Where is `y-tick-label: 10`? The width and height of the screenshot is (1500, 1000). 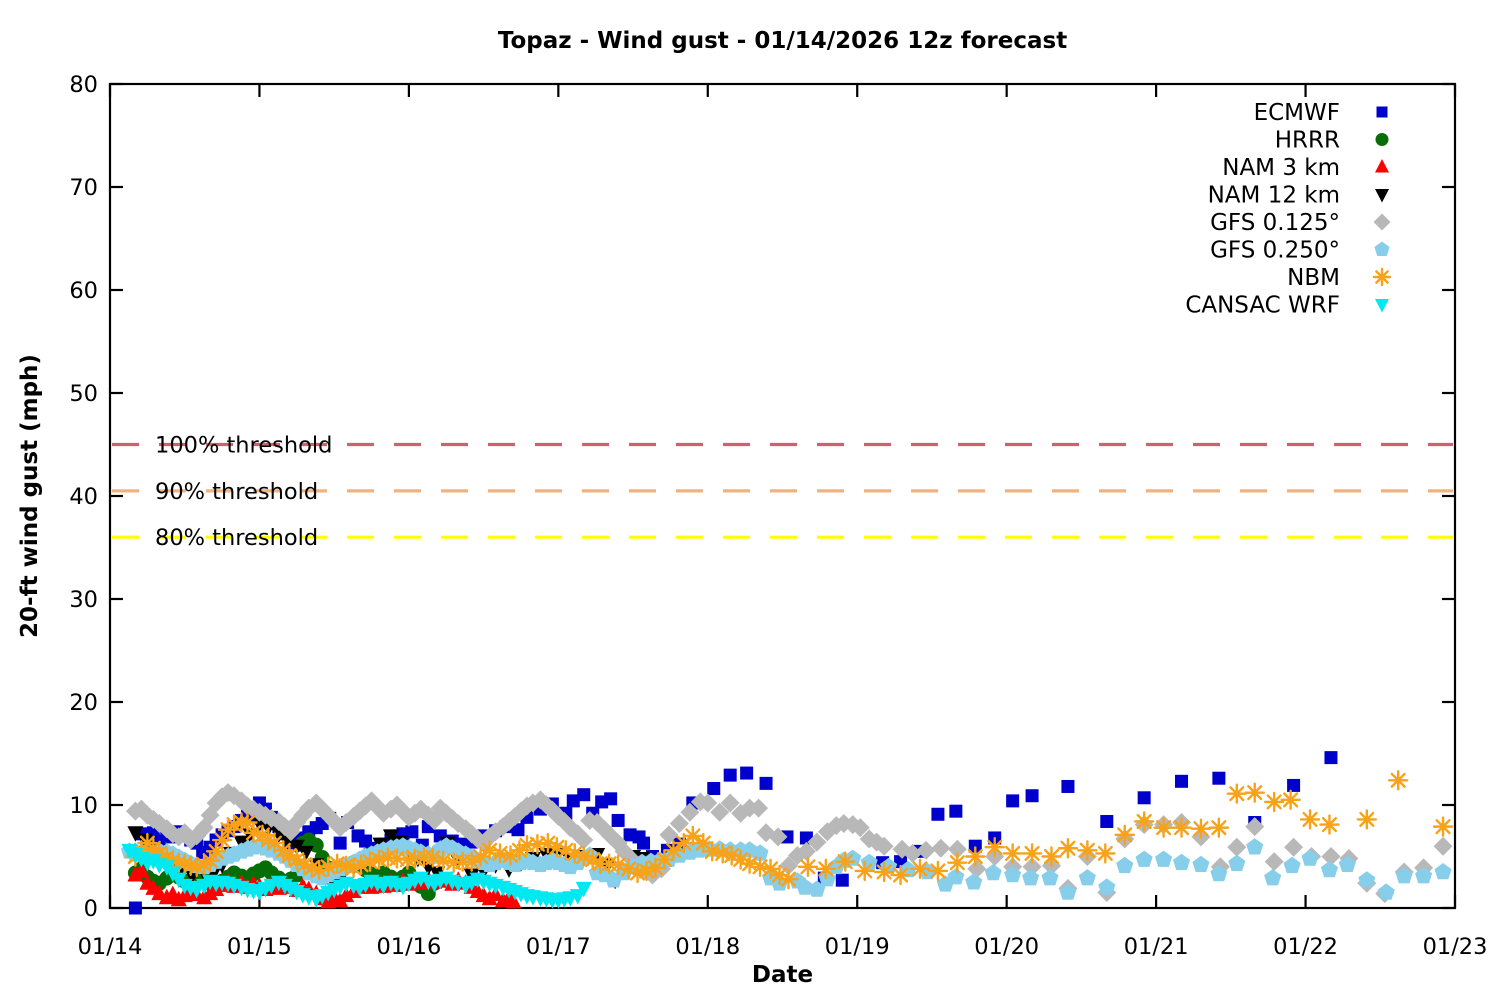 y-tick-label: 10 is located at coordinates (83, 806).